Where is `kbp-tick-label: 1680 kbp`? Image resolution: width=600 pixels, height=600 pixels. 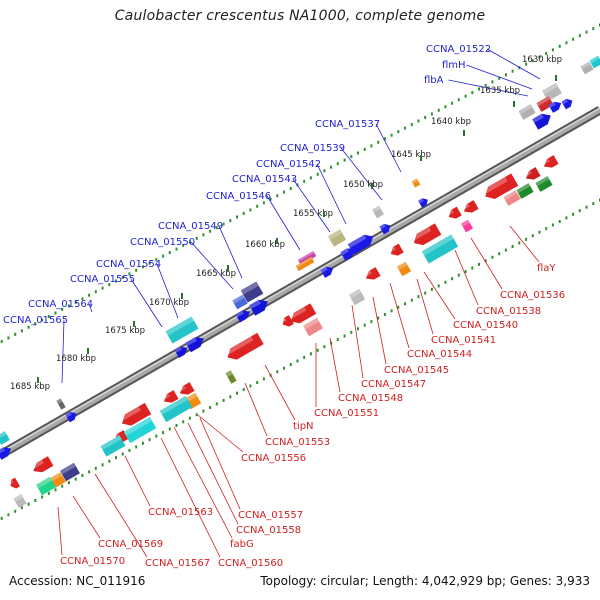 kbp-tick-label: 1680 kbp is located at coordinates (76, 359).